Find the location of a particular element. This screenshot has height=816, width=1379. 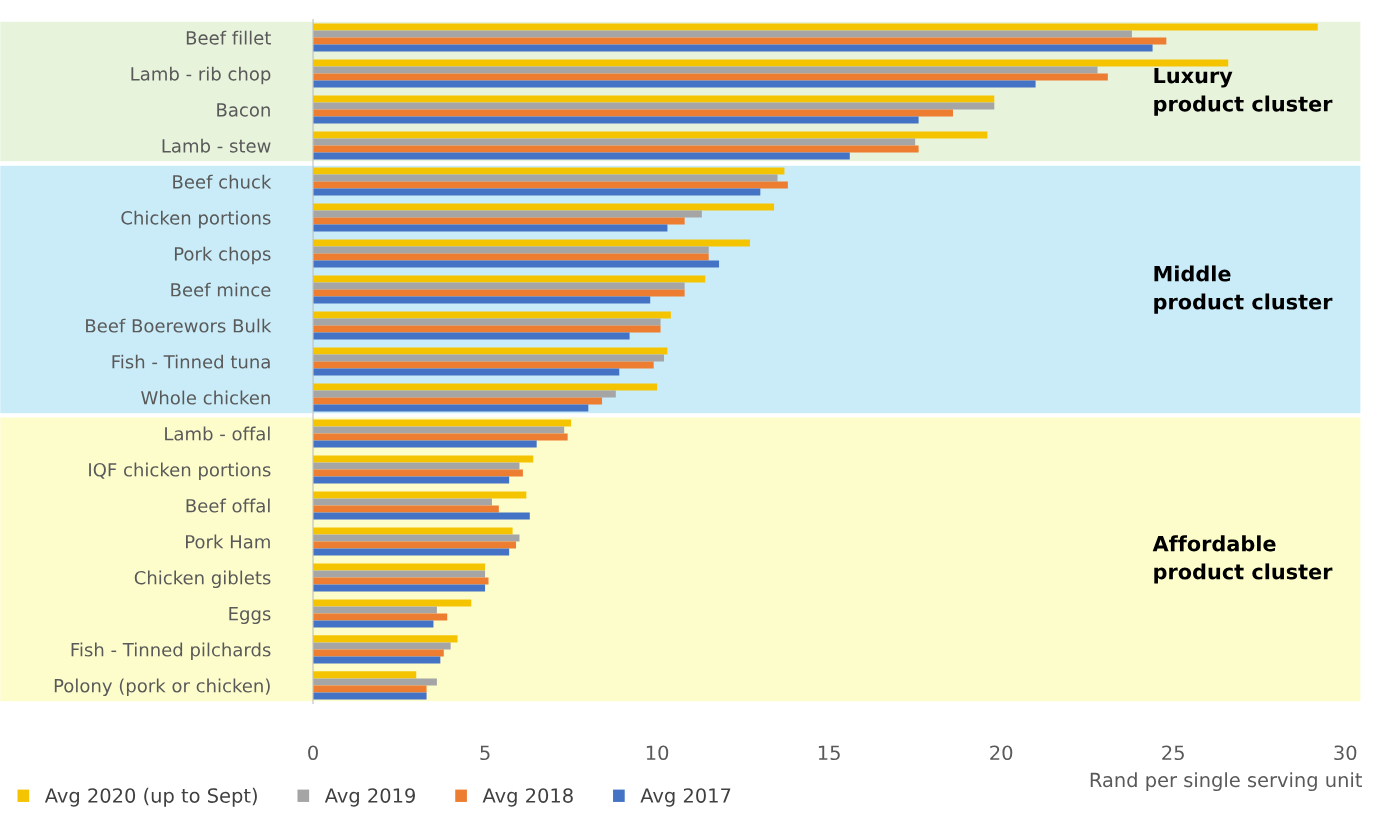

y-tick-label: Lamb - stew is located at coordinates (216, 145).